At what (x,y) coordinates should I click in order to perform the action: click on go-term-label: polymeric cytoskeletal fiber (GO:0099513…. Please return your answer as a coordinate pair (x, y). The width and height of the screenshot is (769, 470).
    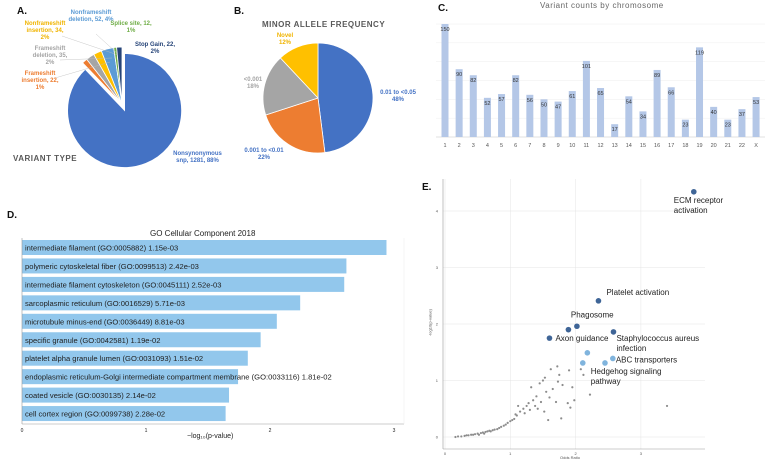
    Looking at the image, I should click on (112, 266).